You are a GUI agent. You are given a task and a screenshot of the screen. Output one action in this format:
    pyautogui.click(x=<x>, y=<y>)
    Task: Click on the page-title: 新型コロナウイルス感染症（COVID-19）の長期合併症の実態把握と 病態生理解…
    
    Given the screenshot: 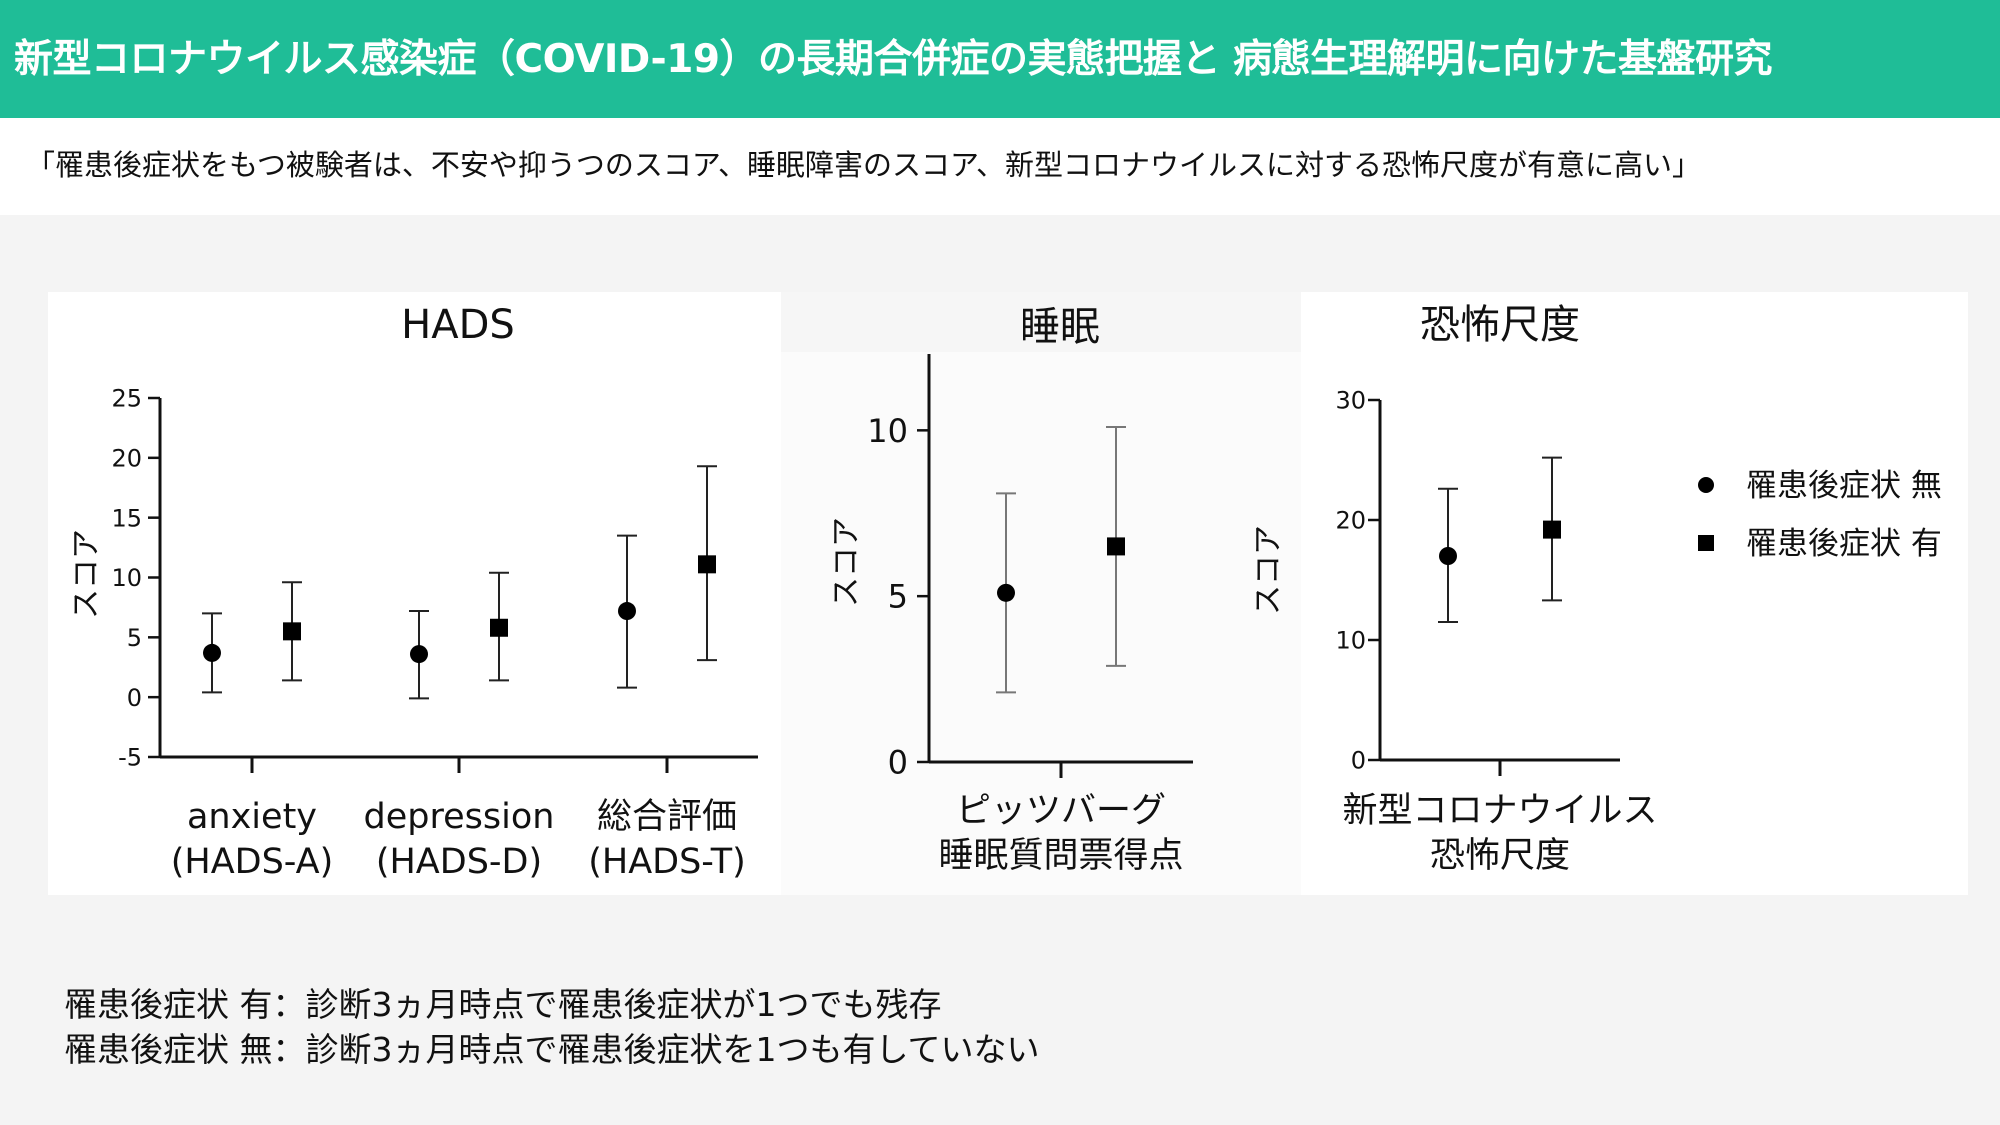 What is the action you would take?
    pyautogui.click(x=893, y=59)
    